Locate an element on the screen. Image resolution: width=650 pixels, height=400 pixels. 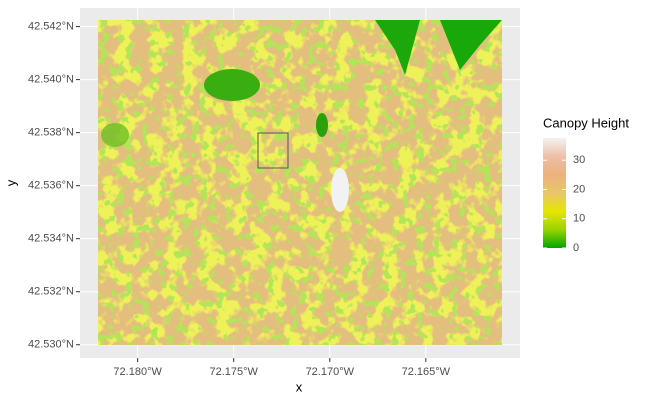
y-tick-label: 42.534°N is located at coordinates (51, 239).